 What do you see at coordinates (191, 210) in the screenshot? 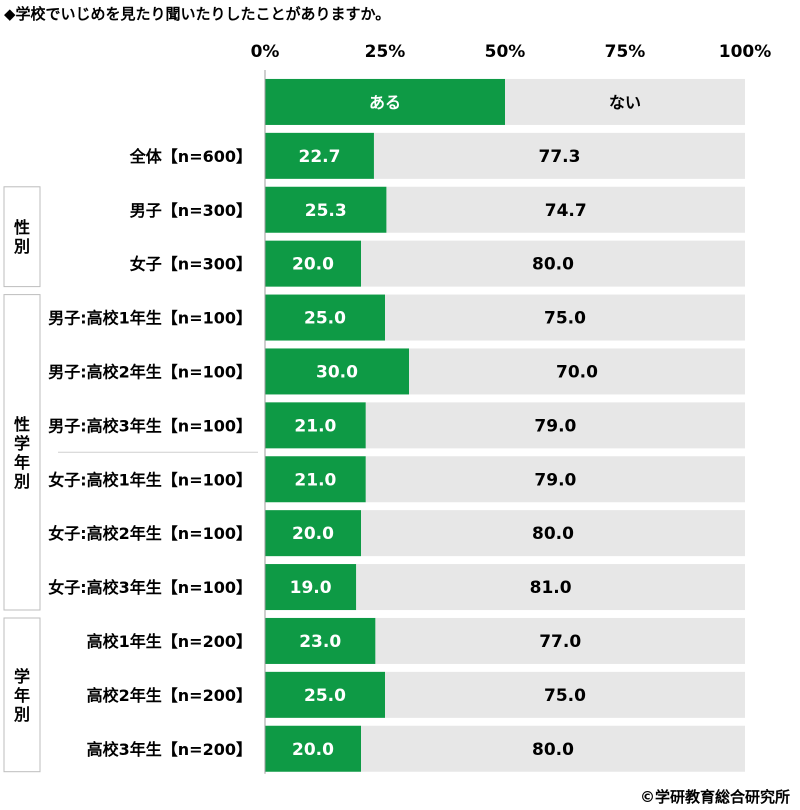
I see `category-label: 男子【n=300】` at bounding box center [191, 210].